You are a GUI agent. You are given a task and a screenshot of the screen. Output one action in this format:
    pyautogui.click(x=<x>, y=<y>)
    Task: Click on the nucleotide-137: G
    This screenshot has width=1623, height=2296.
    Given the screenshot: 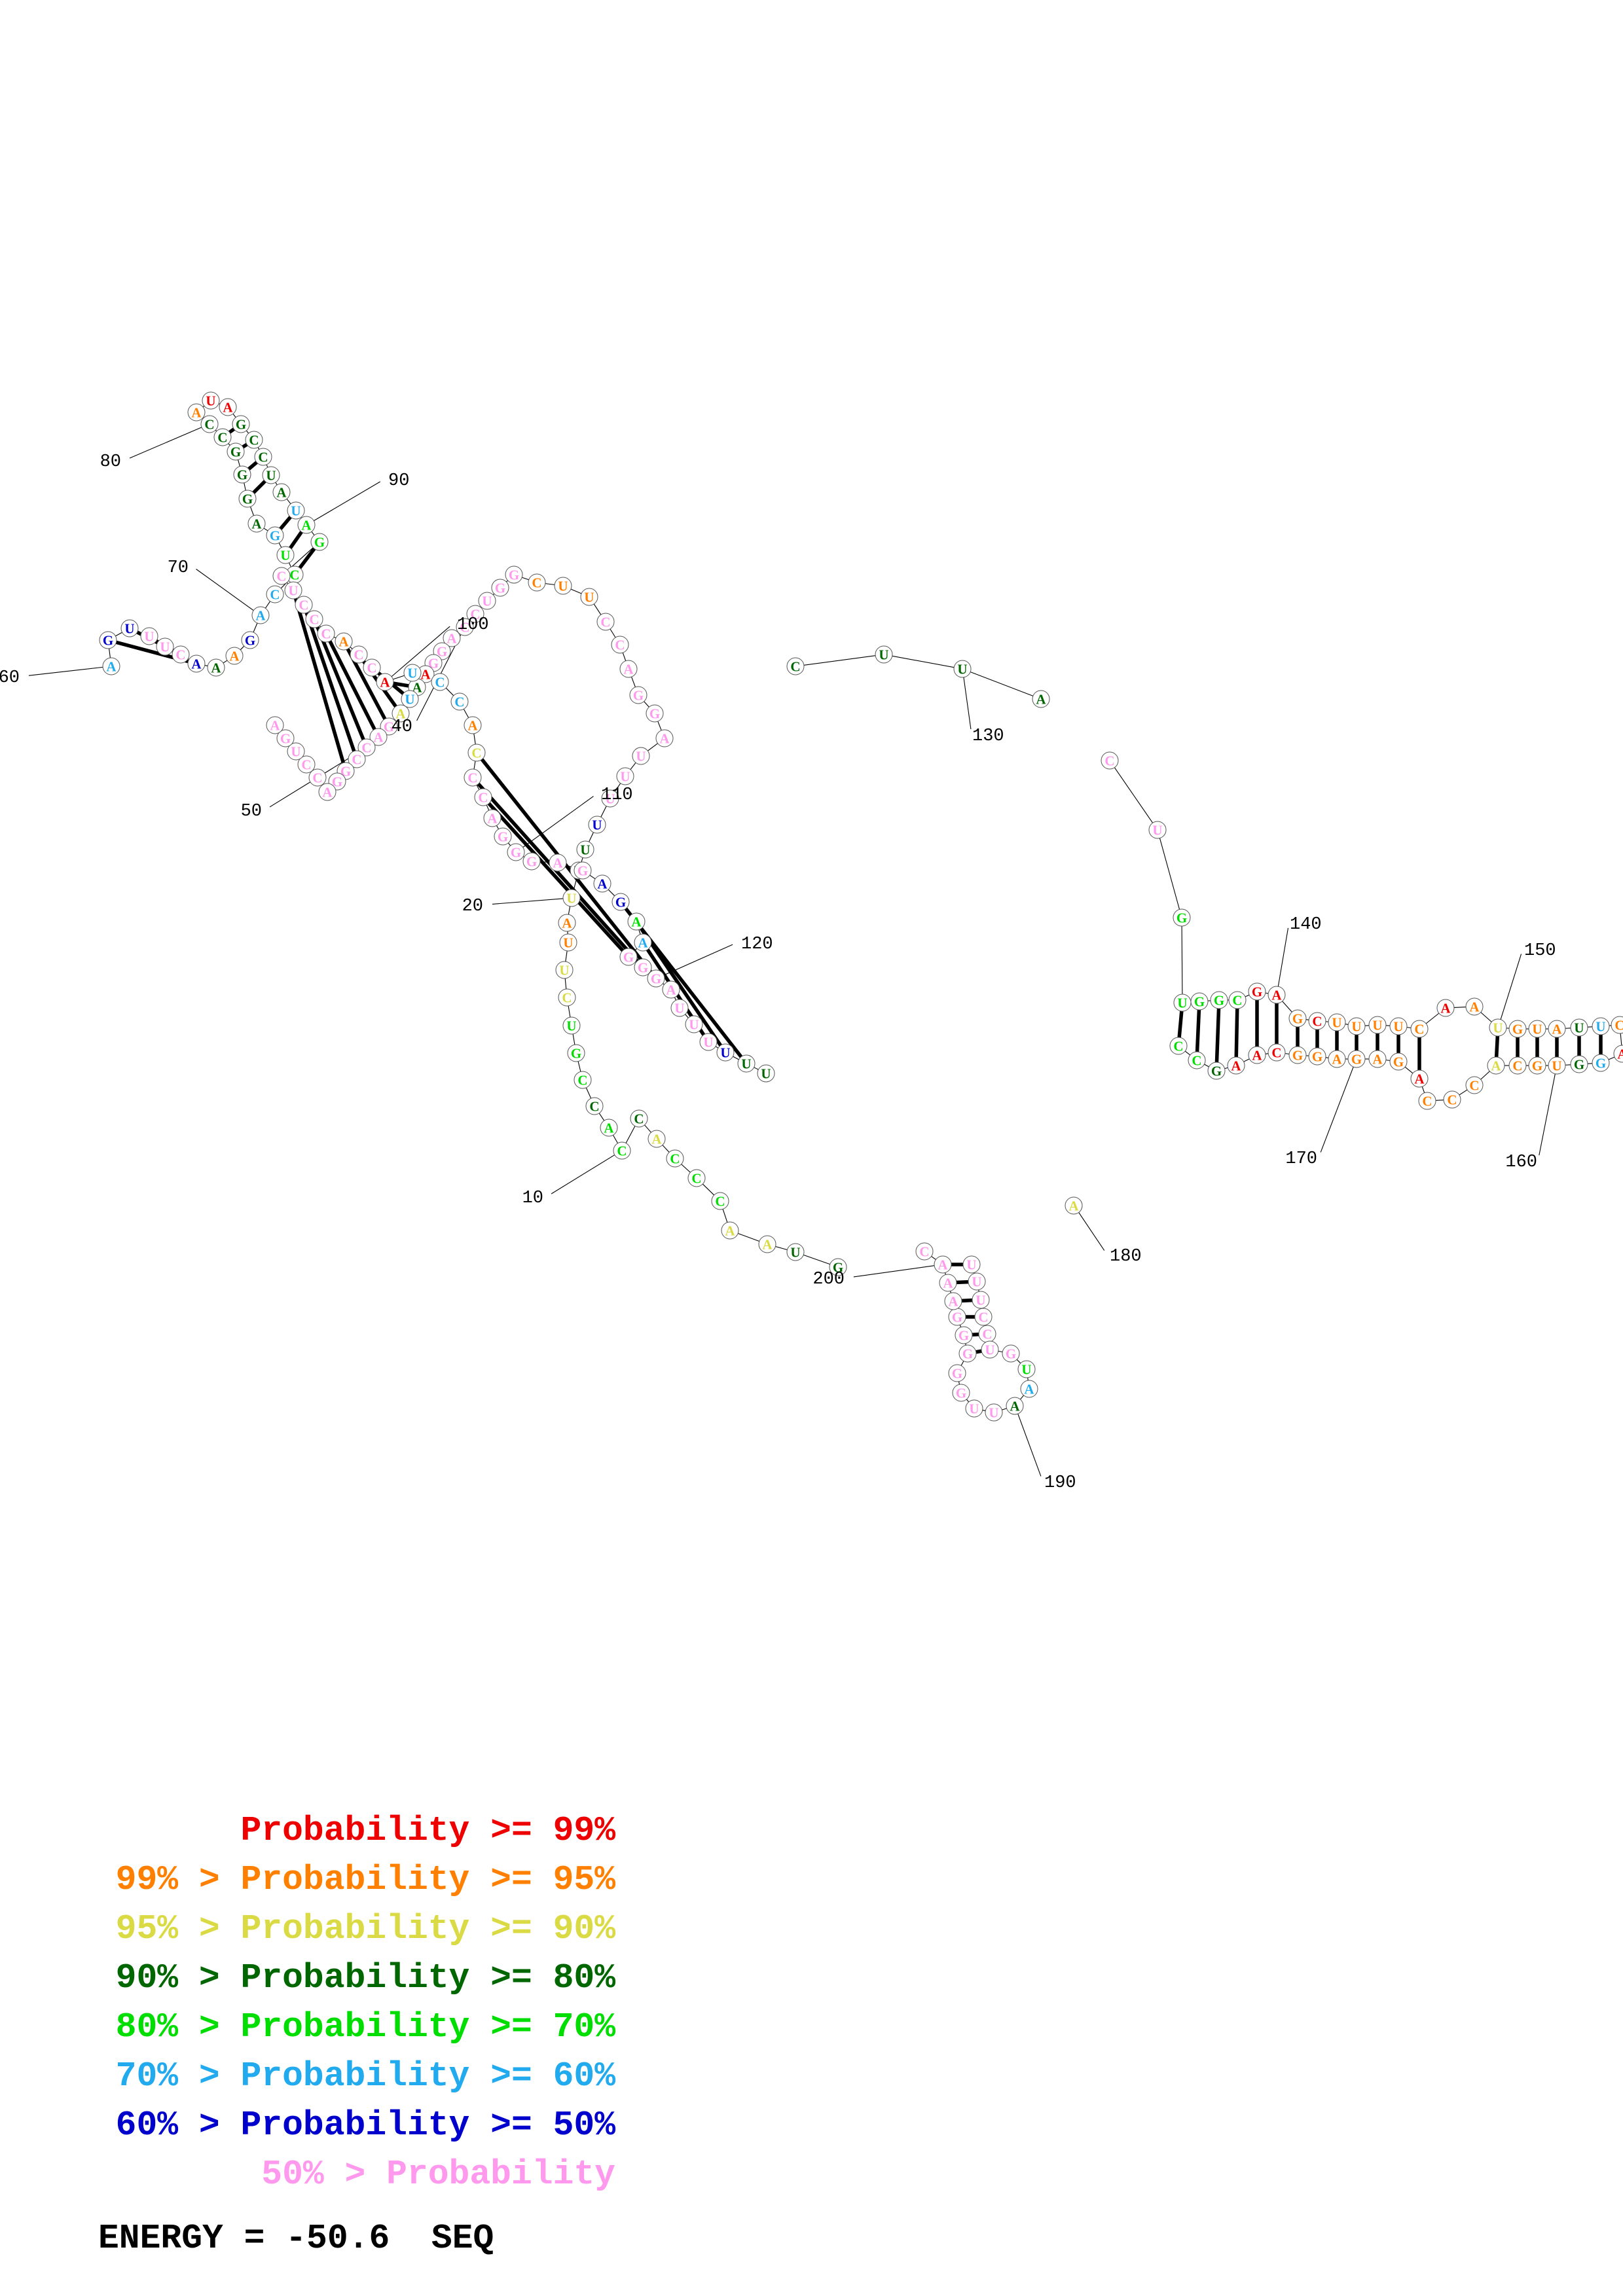 What is the action you would take?
    pyautogui.click(x=1219, y=1000)
    